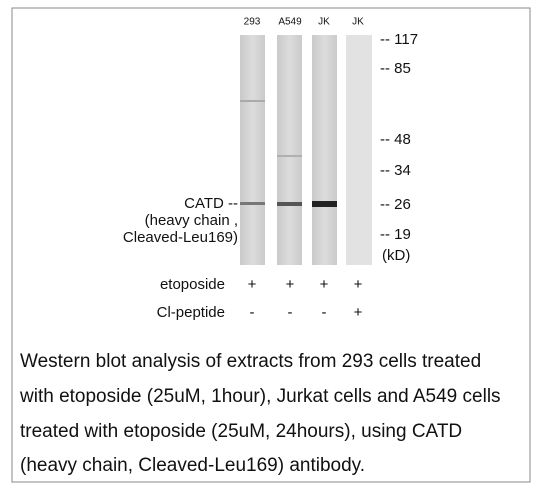 Image resolution: width=538 pixels, height=490 pixels. Describe the element at coordinates (252, 22) in the screenshot. I see `lane-label: 293` at that location.